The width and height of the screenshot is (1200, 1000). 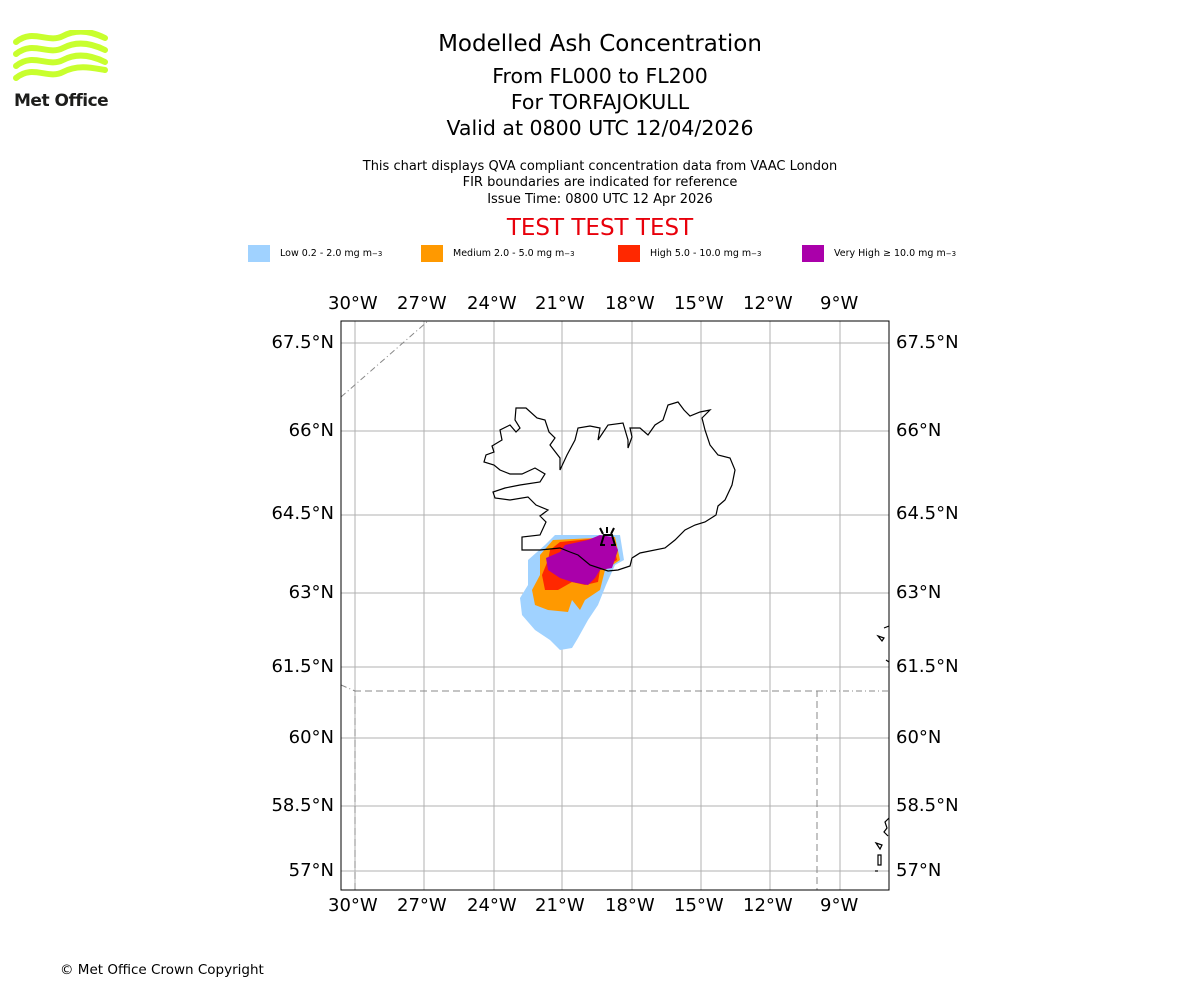 What do you see at coordinates (629, 253) in the screenshot?
I see `legend-swatch-high` at bounding box center [629, 253].